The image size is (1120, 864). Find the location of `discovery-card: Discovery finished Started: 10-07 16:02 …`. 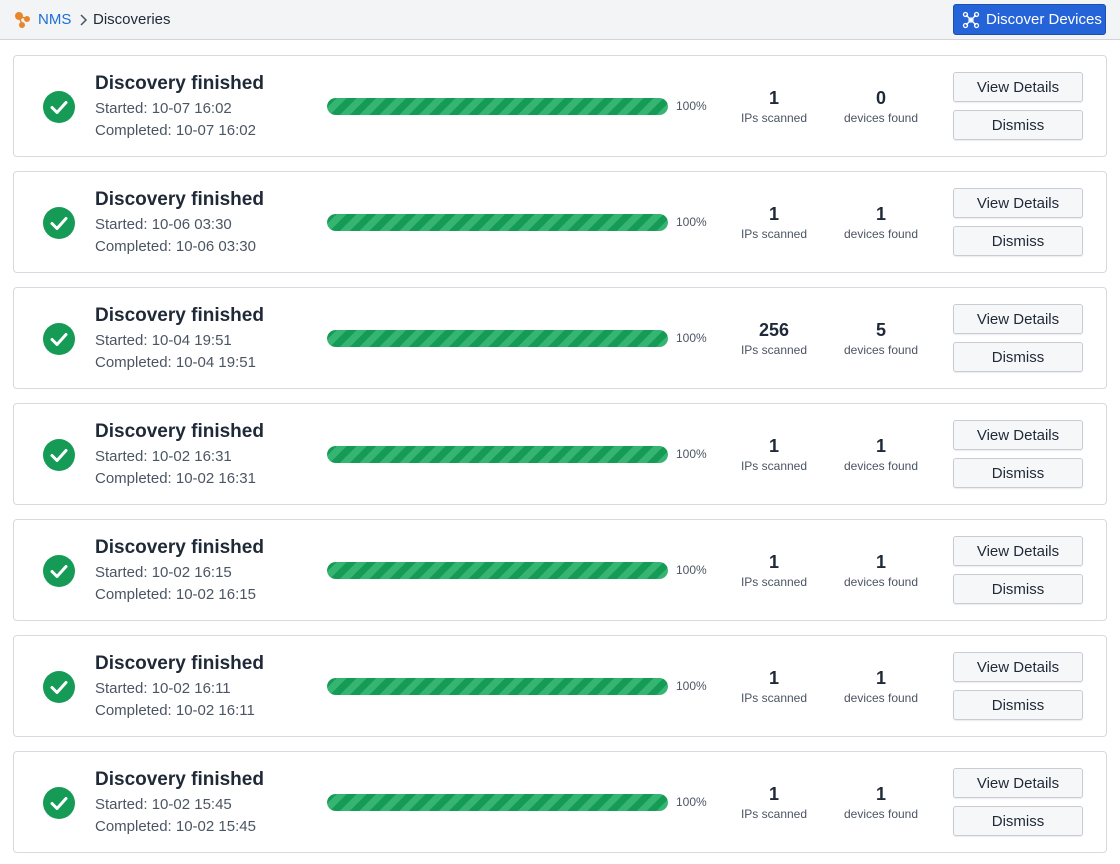

discovery-card: Discovery finished Started: 10-07 16:02 … is located at coordinates (560, 106).